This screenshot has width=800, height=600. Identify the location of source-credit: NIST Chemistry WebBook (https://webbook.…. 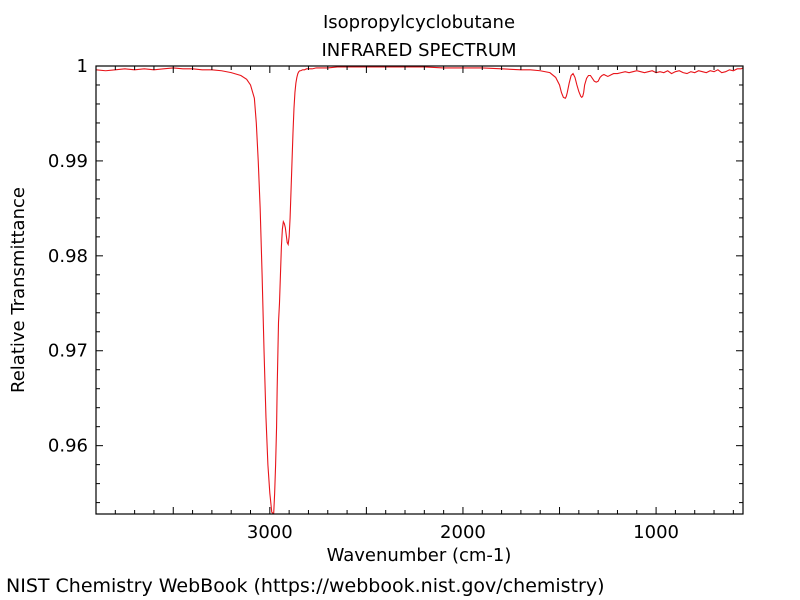
(305, 586).